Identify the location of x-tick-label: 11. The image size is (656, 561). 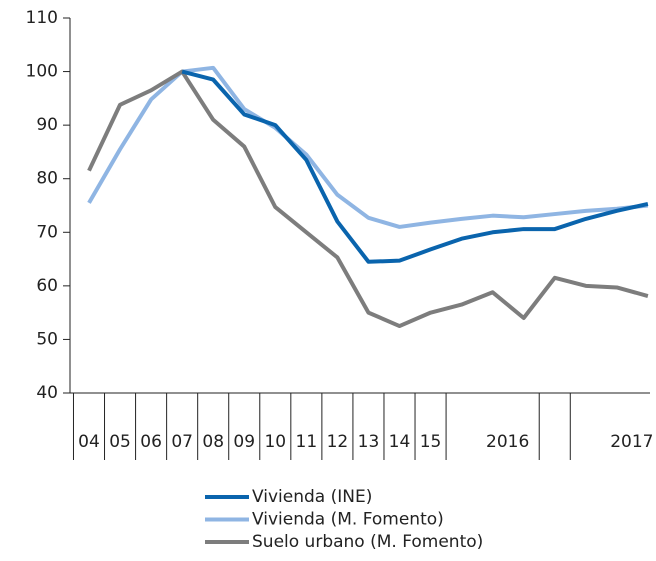
(307, 442).